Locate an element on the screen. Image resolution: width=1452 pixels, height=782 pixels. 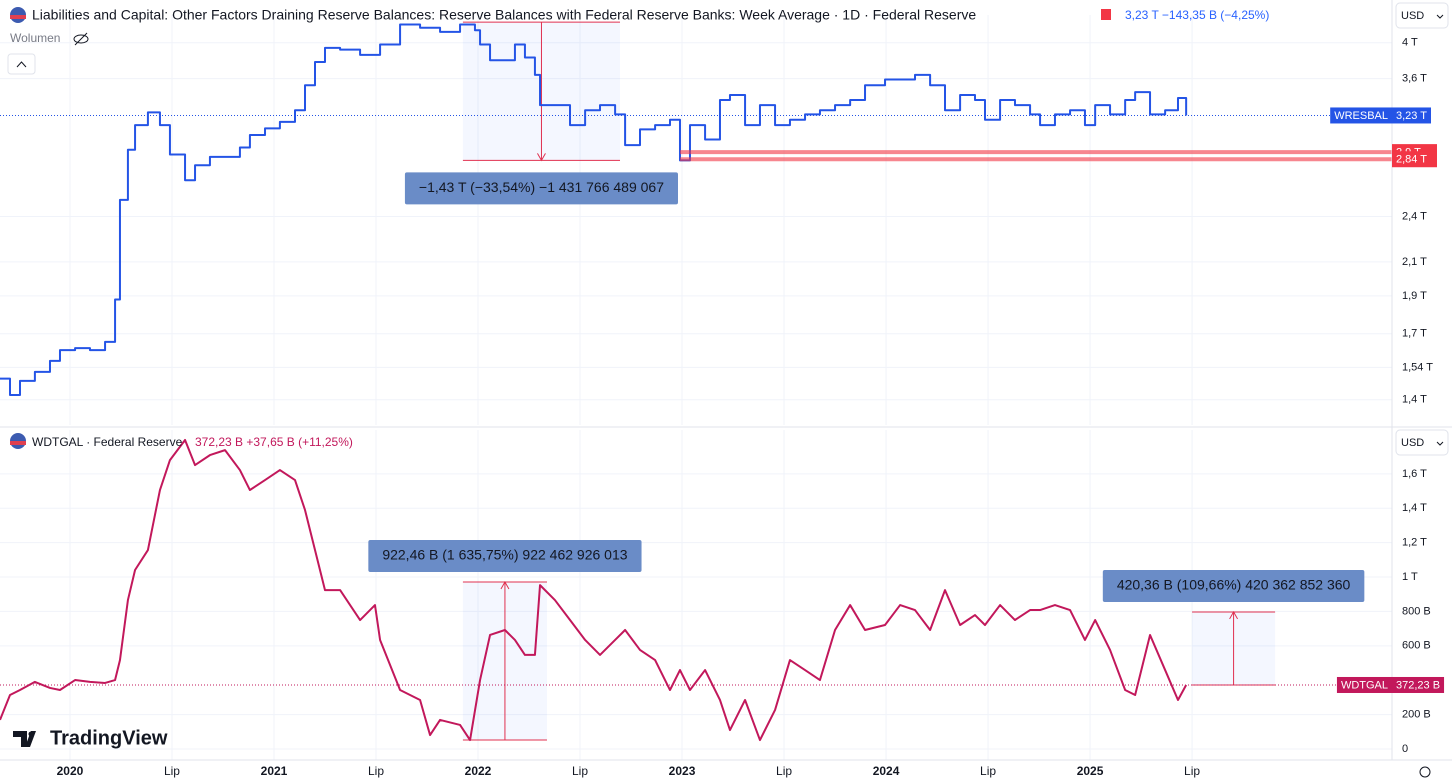
chevron-up is located at coordinates (21, 64).